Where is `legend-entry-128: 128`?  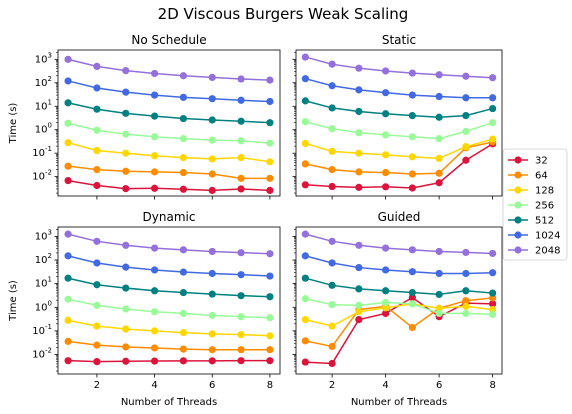
legend-entry-128: 128 is located at coordinates (531, 191).